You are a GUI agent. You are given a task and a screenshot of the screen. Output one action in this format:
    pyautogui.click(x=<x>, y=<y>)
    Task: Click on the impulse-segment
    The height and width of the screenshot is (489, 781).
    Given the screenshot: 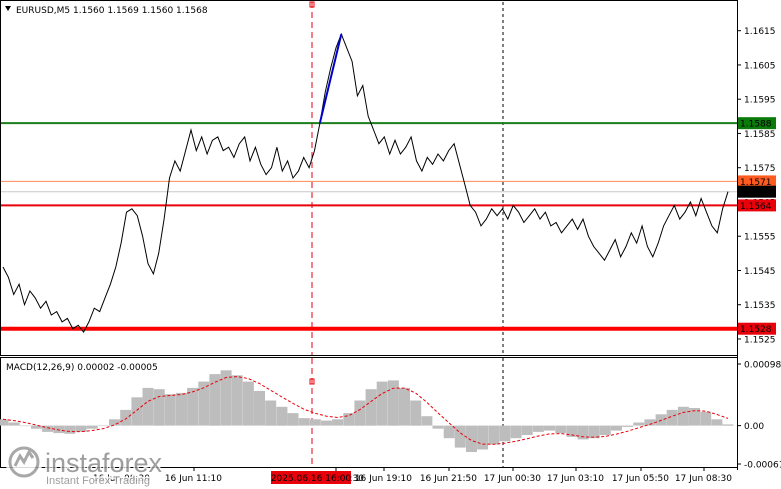 What is the action you would take?
    pyautogui.click(x=330, y=78)
    